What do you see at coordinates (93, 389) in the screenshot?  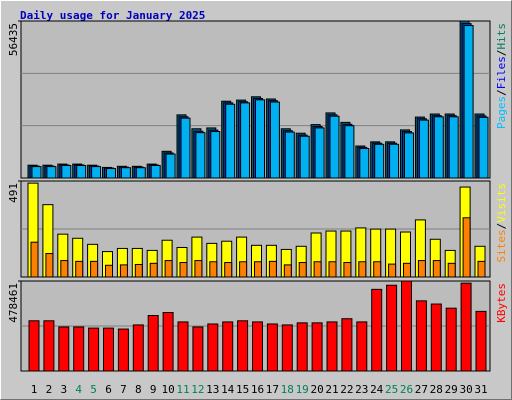 I see `x-tick-label: 5` at bounding box center [93, 389].